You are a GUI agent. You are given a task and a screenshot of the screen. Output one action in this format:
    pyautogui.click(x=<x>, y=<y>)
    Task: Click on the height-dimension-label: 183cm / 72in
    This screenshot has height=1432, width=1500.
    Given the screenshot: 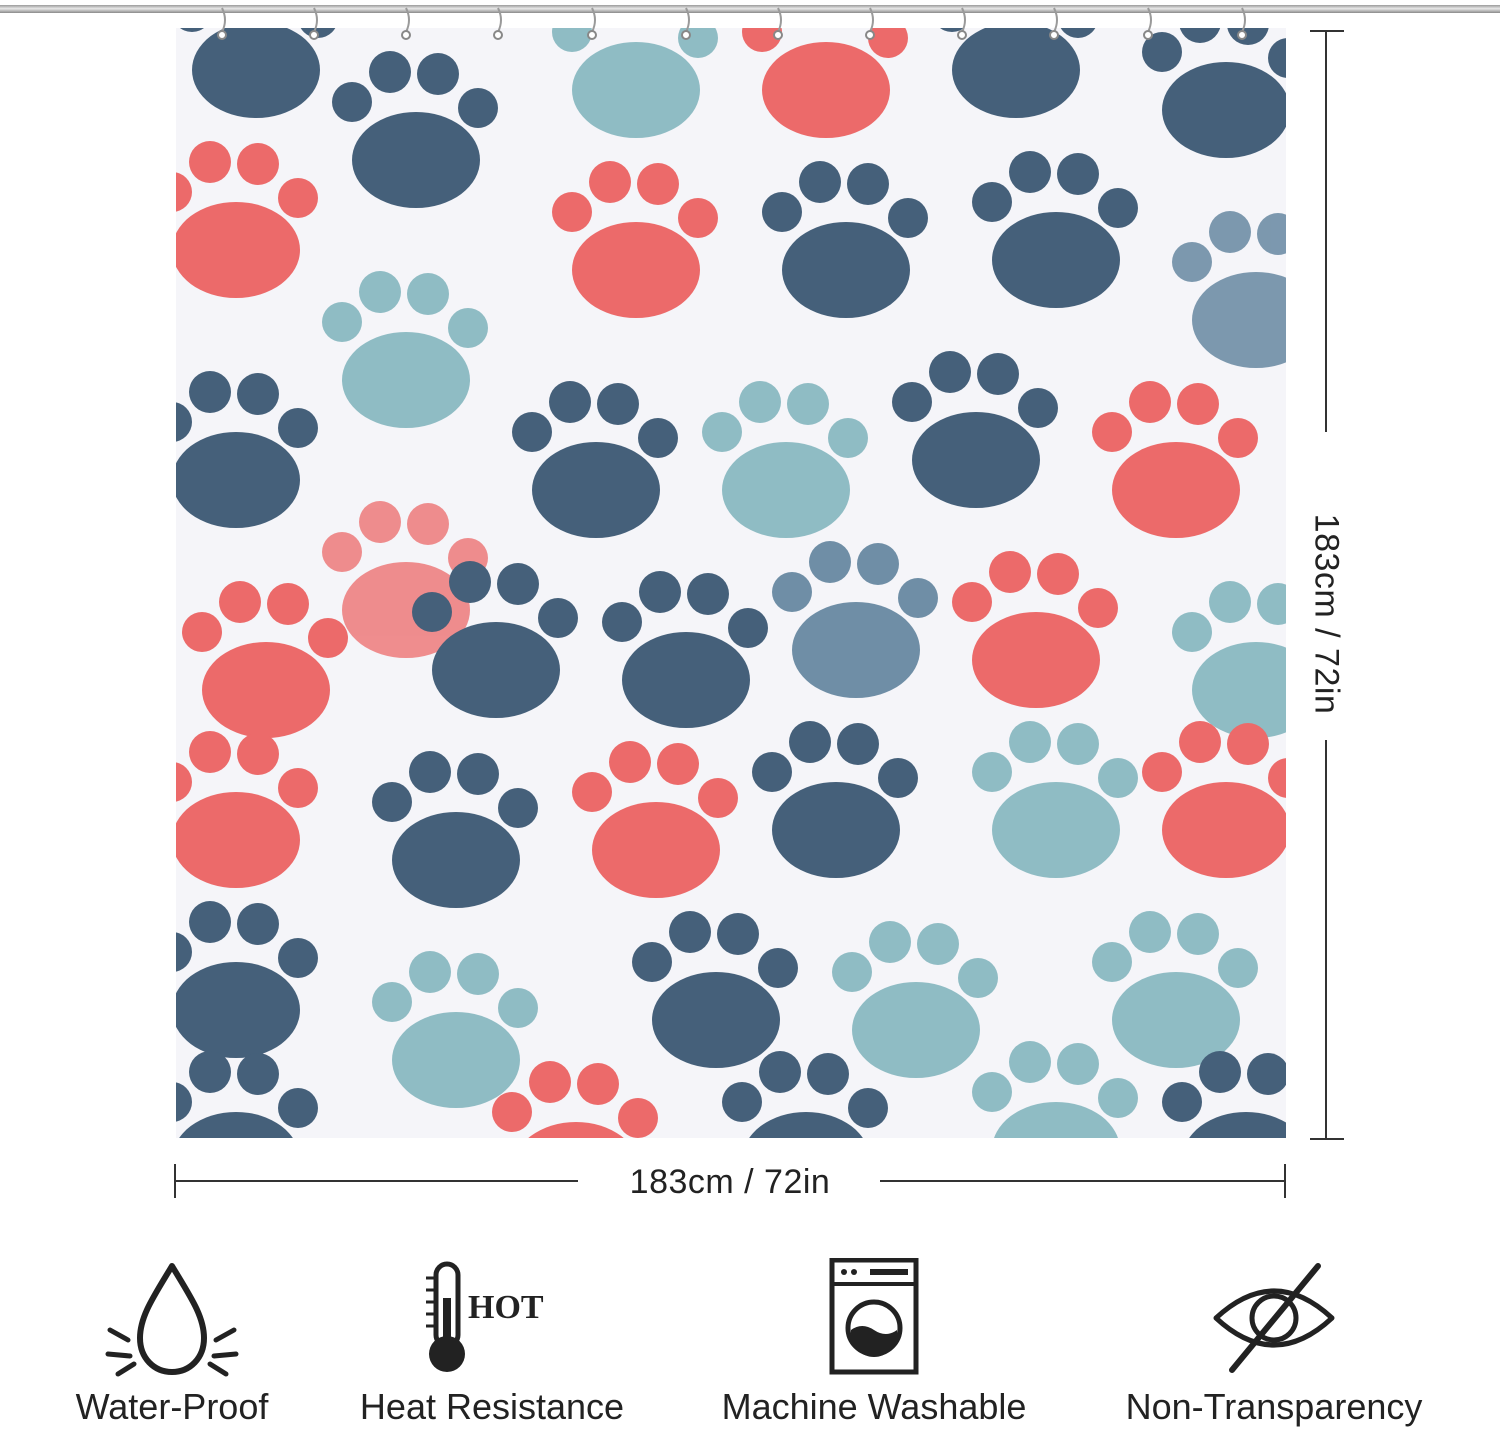 What is the action you would take?
    pyautogui.click(x=1326, y=614)
    